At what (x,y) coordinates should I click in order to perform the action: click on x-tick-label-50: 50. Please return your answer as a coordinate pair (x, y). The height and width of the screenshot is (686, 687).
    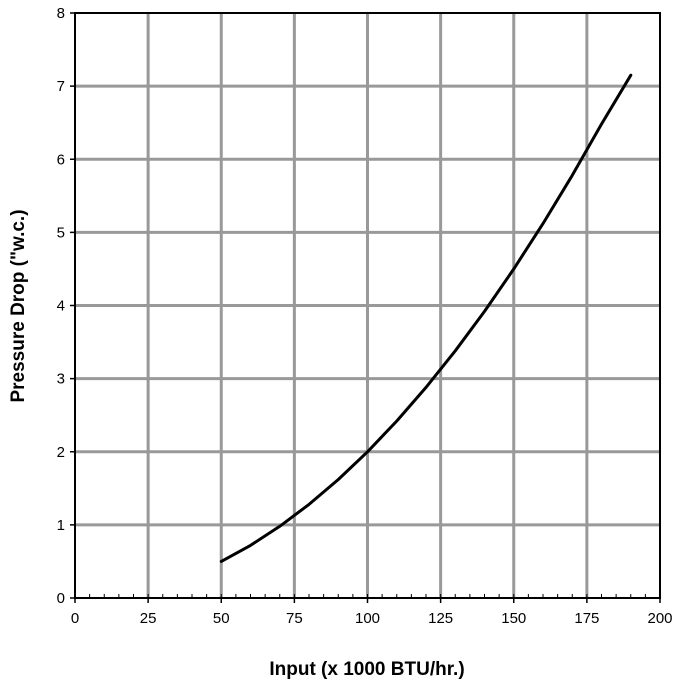
    Looking at the image, I should click on (221, 618).